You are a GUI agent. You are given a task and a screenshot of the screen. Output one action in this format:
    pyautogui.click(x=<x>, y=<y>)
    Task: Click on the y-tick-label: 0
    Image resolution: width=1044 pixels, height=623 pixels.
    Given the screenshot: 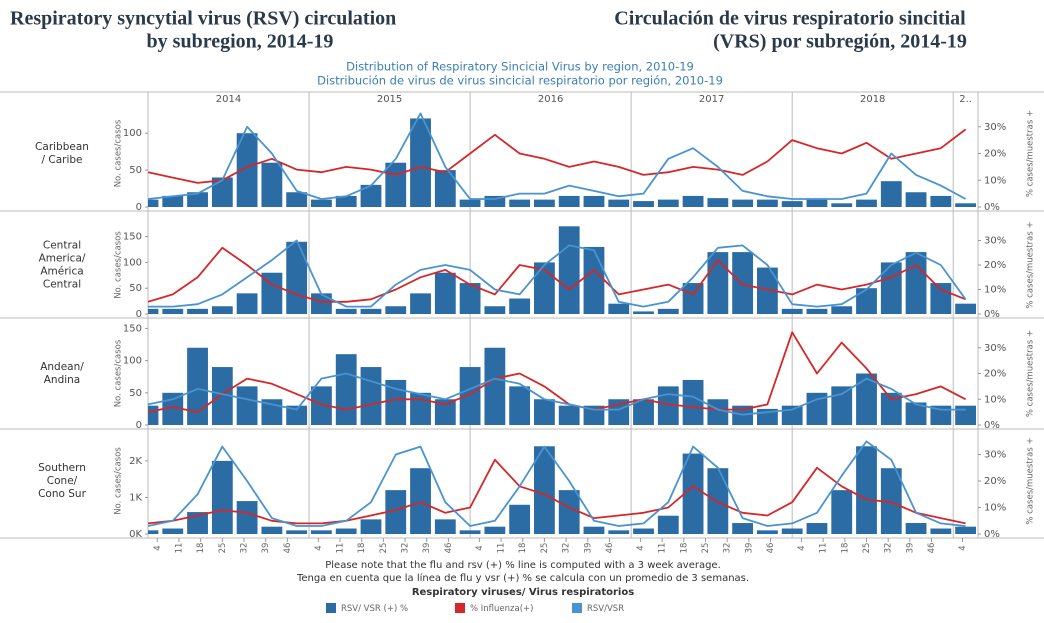 What is the action you would take?
    pyautogui.click(x=139, y=314)
    